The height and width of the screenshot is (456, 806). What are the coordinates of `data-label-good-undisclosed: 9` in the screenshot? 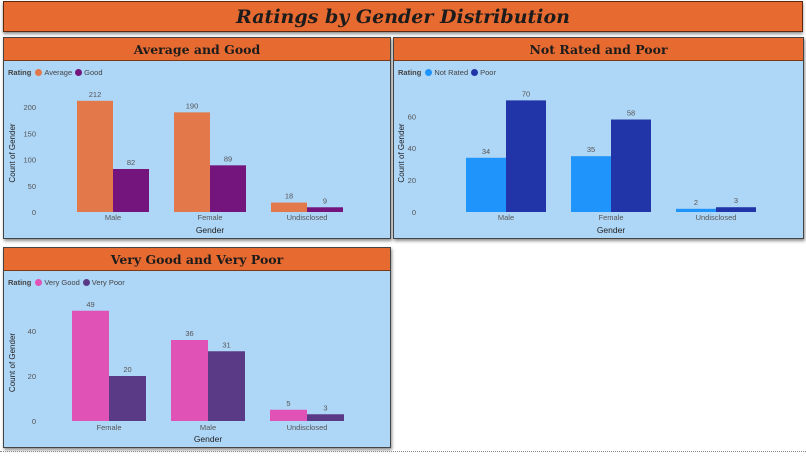 It's located at (325, 200).